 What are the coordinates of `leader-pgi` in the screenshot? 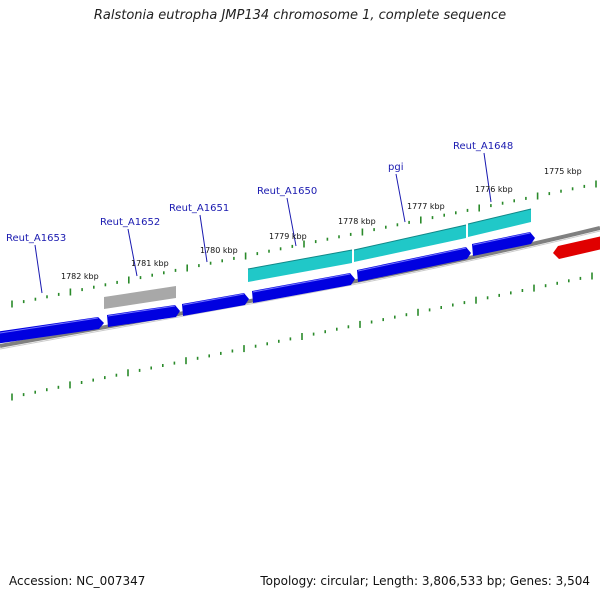 It's located at (400, 198).